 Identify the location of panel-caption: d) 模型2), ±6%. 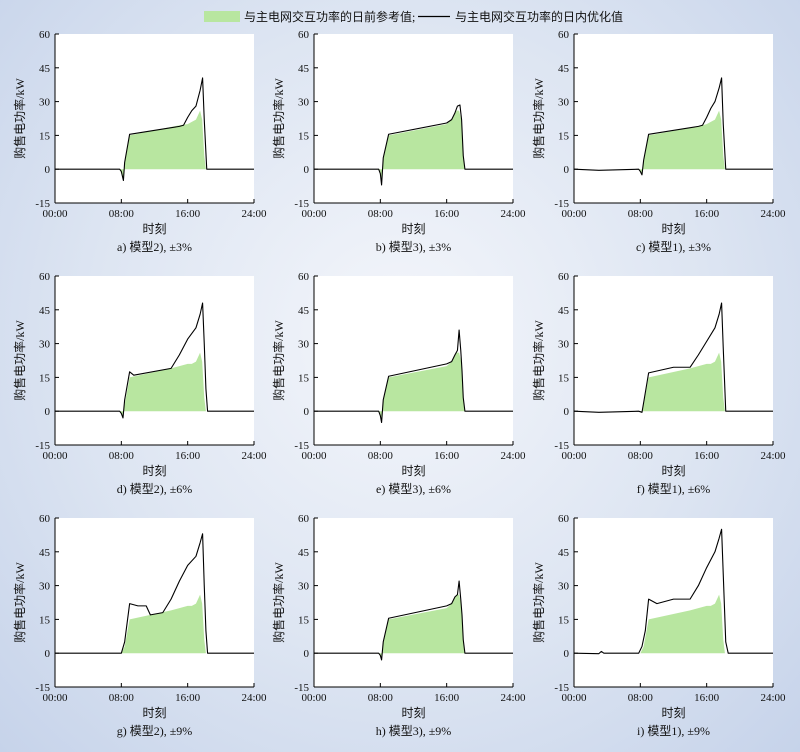
(155, 489).